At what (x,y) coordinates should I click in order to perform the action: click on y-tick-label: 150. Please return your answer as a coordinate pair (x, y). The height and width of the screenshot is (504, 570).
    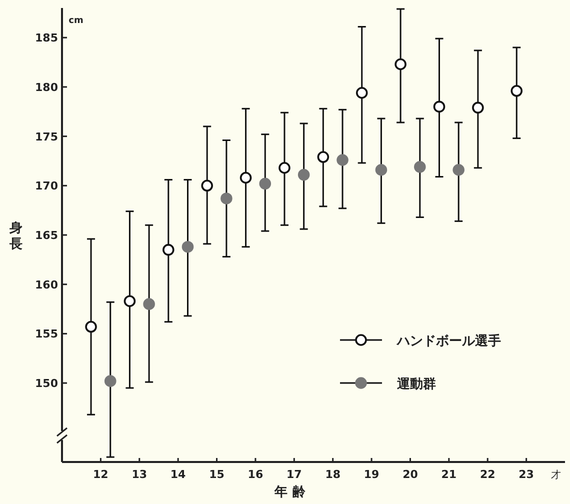
    Looking at the image, I should click on (46, 383).